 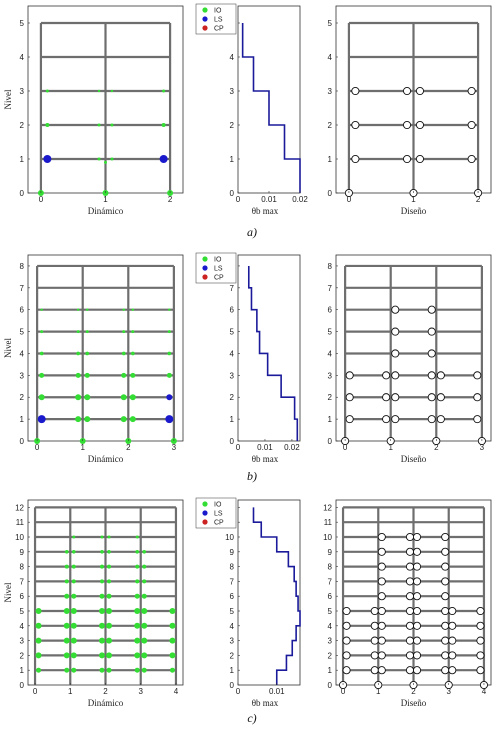 I want to click on y-tick-label: 3, so click(x=22, y=91).